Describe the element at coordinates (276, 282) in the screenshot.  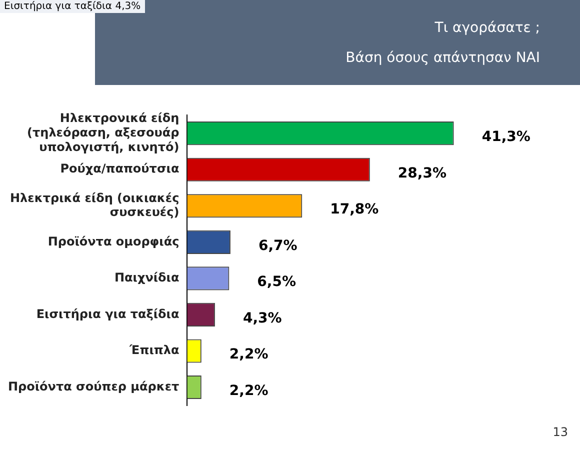
I see `data-label: 6,5%` at that location.